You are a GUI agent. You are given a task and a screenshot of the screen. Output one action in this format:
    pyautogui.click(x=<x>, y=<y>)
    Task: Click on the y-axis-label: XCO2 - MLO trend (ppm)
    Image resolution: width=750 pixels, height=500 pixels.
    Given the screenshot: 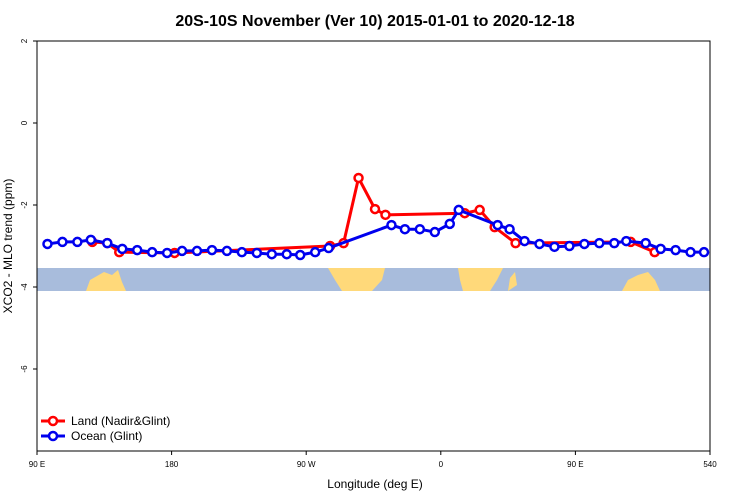 What is the action you would take?
    pyautogui.click(x=8, y=246)
    